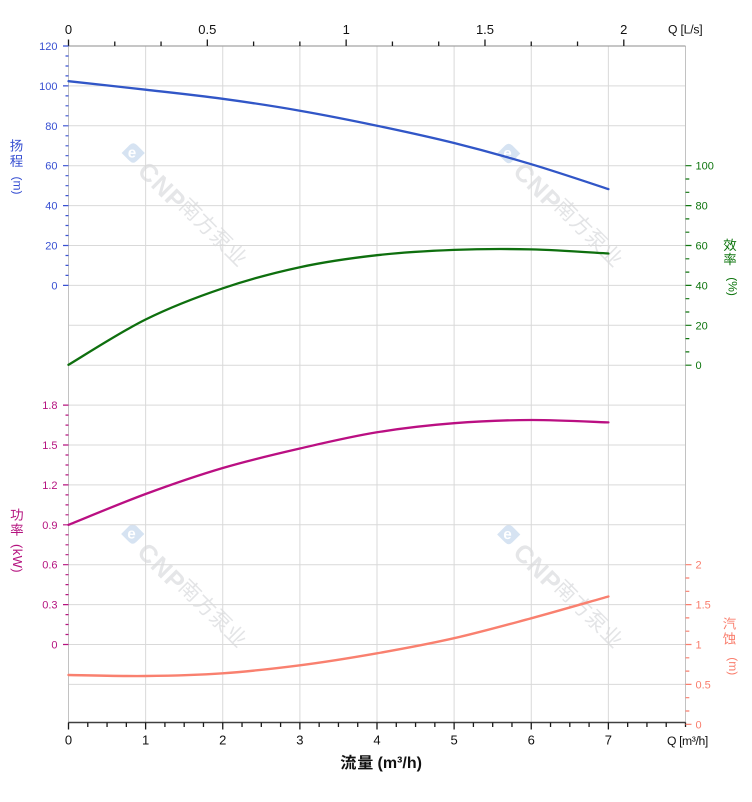 This screenshot has width=752, height=802. Describe the element at coordinates (299, 740) in the screenshot. I see `svg-text: 3` at that location.